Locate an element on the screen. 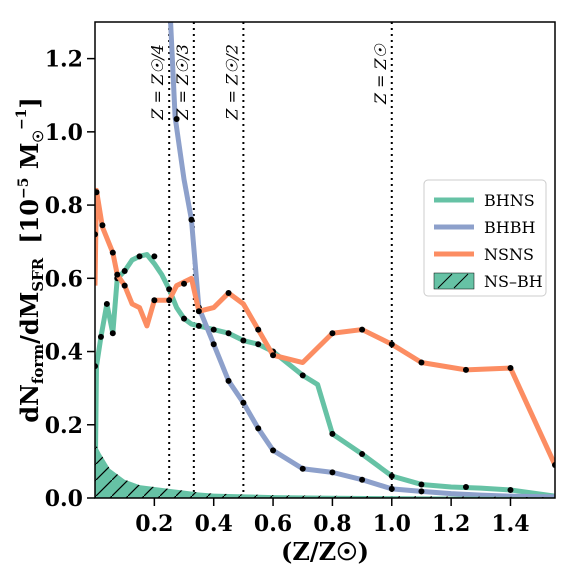  legend-label: BHBH is located at coordinates (509, 227).